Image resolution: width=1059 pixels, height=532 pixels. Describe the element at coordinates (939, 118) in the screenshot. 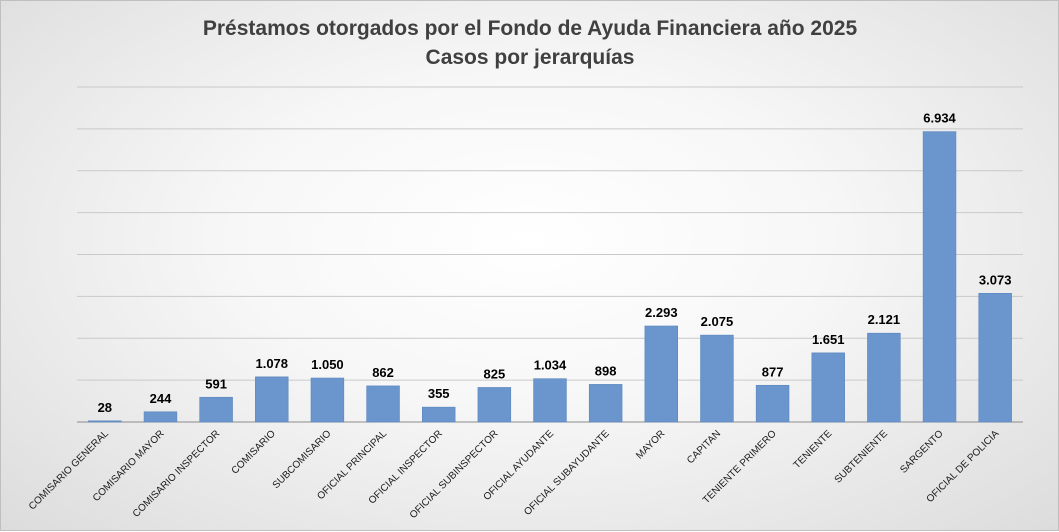

I see `data-label: 6.934` at that location.